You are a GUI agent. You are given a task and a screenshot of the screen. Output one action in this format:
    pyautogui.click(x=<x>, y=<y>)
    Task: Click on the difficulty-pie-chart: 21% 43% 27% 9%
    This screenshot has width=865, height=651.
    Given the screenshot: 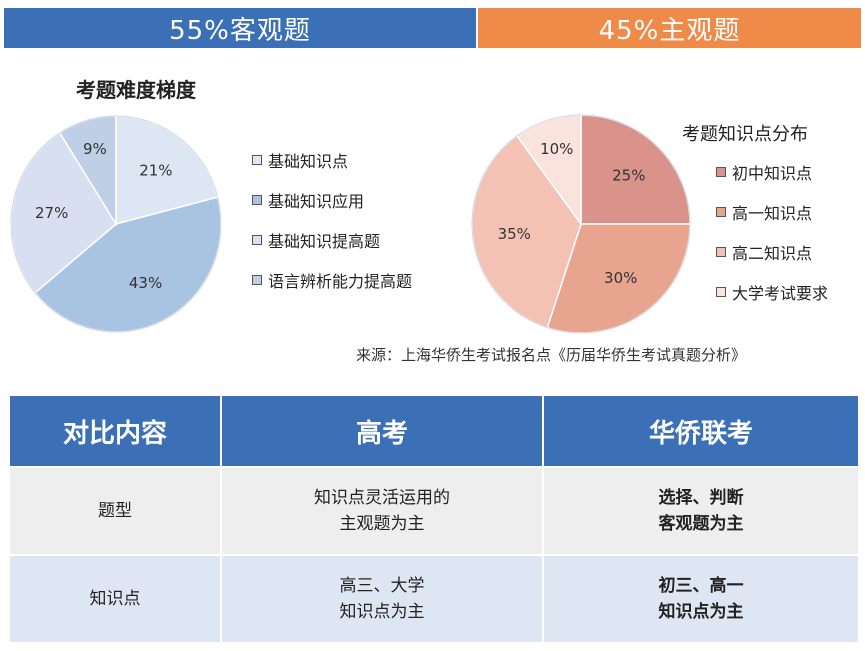 What is the action you would take?
    pyautogui.click(x=116, y=224)
    